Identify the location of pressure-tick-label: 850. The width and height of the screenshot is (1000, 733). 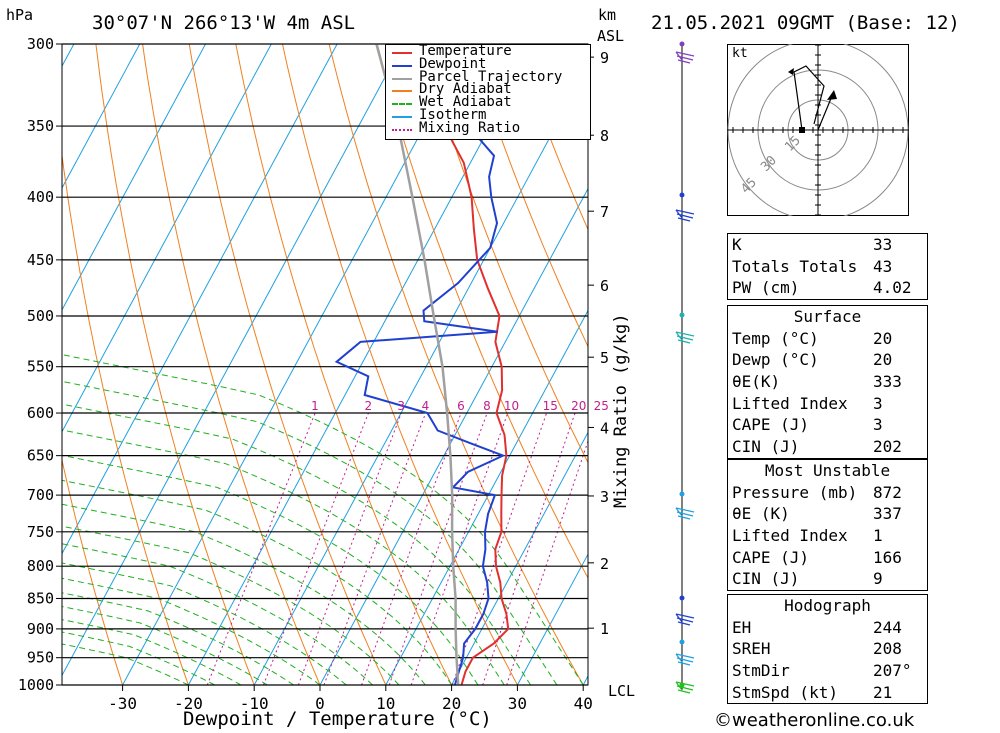
(40, 598).